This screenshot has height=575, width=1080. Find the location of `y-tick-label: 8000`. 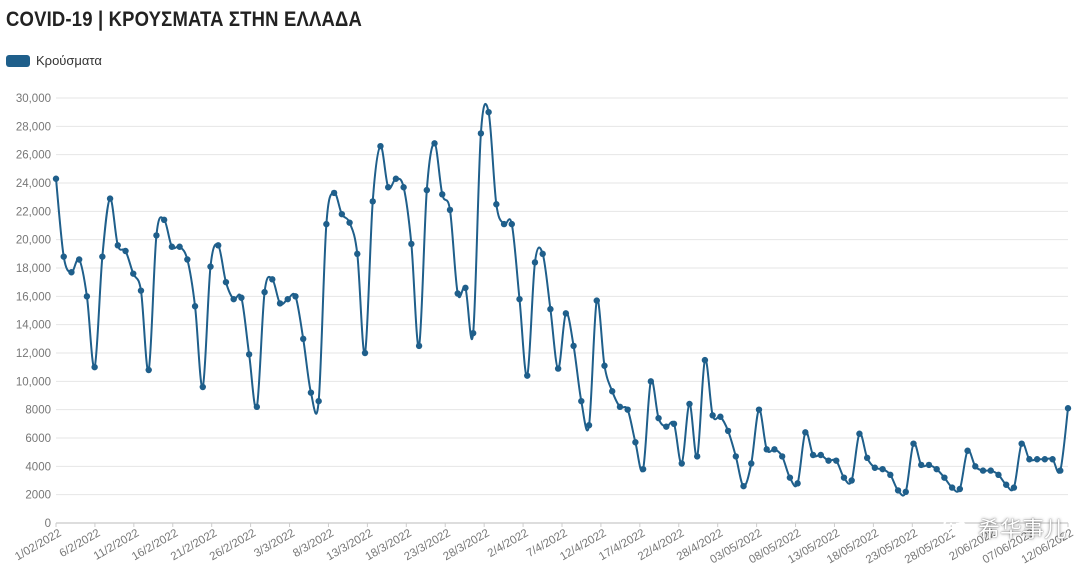

y-tick-label: 8000 is located at coordinates (38, 411).